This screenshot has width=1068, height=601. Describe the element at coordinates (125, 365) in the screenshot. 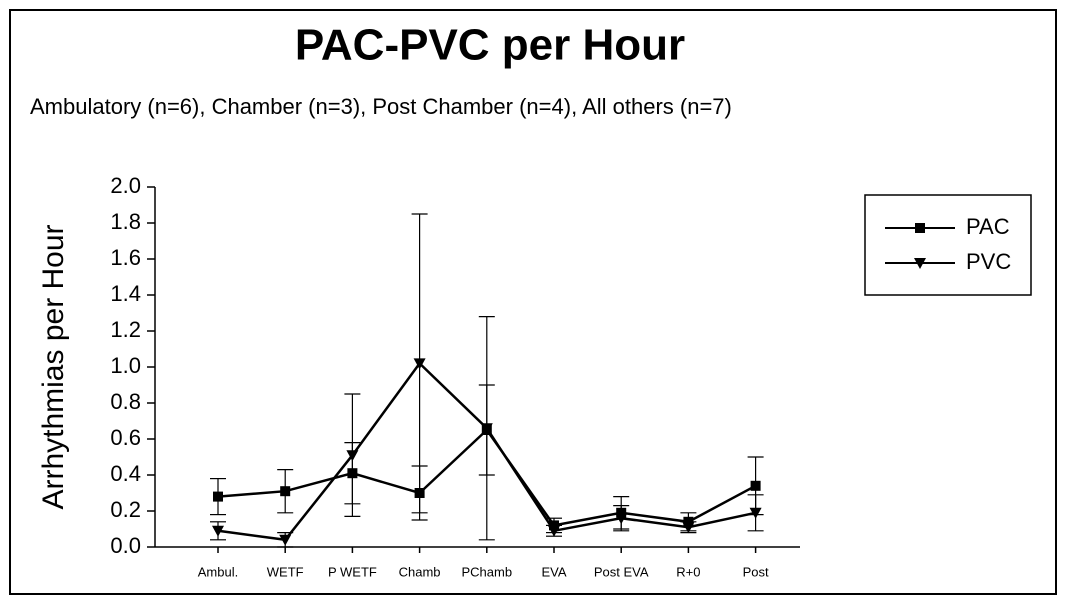

I see `y-tick-label: 1.0` at that location.